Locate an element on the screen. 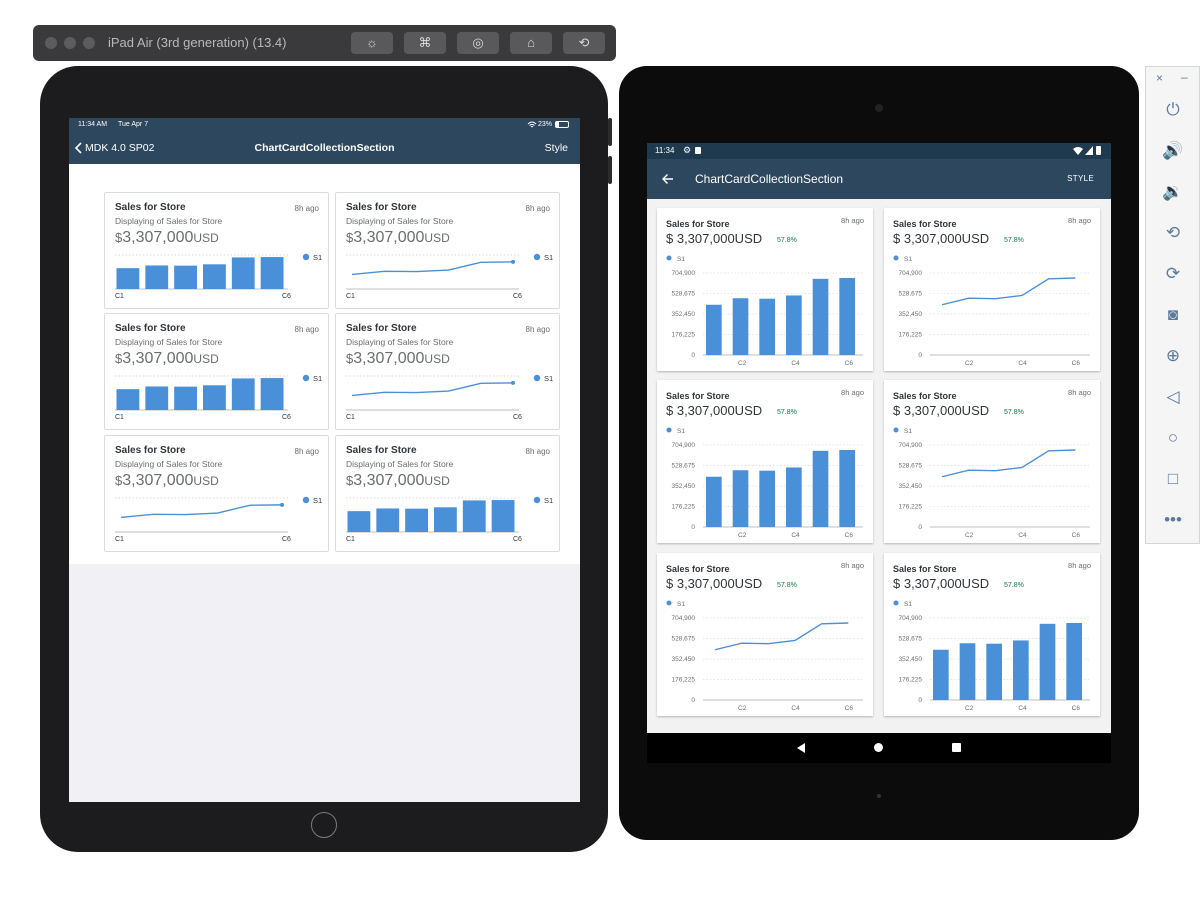 The height and width of the screenshot is (898, 1200). recents-nav-icon is located at coordinates (956, 747).